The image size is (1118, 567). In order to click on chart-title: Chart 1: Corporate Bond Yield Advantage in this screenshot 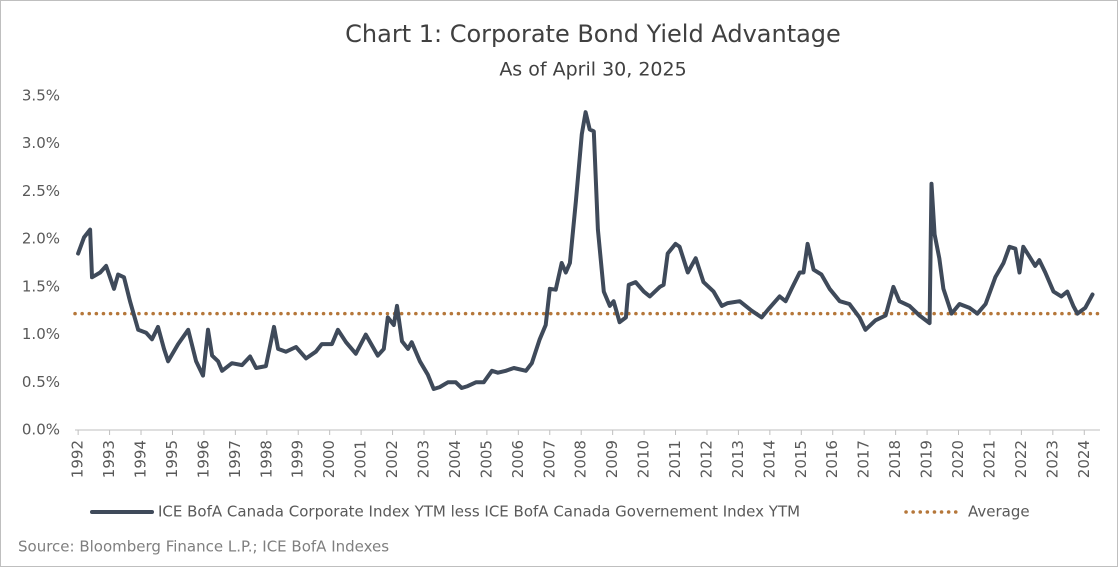, I will do `click(593, 34)`.